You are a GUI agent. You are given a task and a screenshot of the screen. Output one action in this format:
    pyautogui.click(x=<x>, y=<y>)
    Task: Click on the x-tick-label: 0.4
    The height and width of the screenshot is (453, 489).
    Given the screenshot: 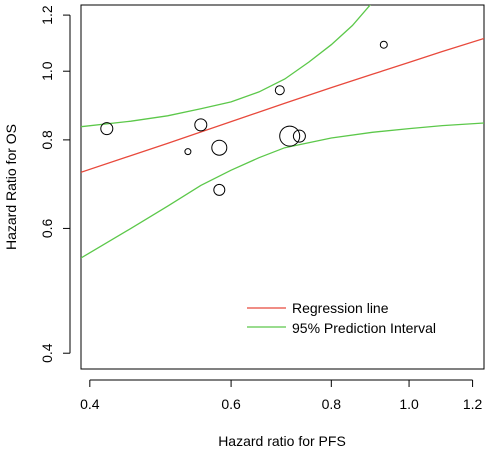 What is the action you would take?
    pyautogui.click(x=90, y=404)
    